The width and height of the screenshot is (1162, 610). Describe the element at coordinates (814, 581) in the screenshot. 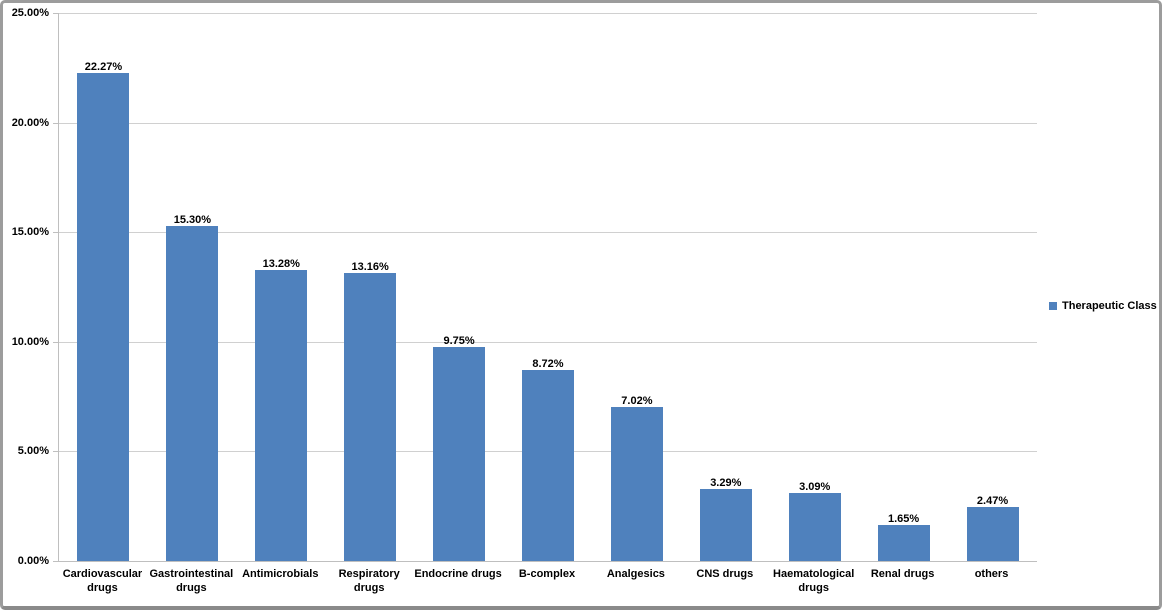

I see `x-axis-category-label: Haematological drugs` at that location.